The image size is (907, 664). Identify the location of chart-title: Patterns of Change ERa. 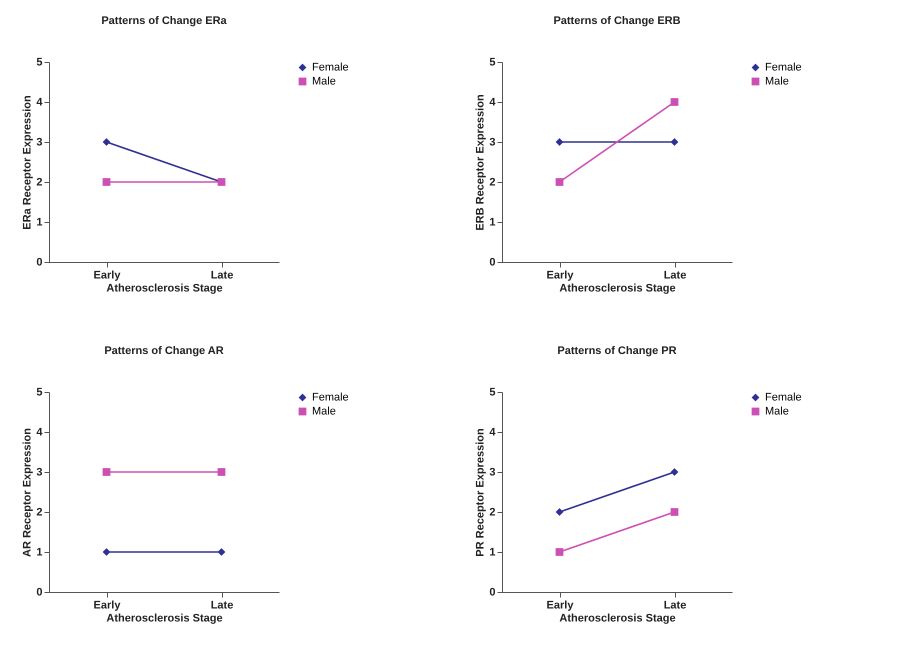
(164, 21).